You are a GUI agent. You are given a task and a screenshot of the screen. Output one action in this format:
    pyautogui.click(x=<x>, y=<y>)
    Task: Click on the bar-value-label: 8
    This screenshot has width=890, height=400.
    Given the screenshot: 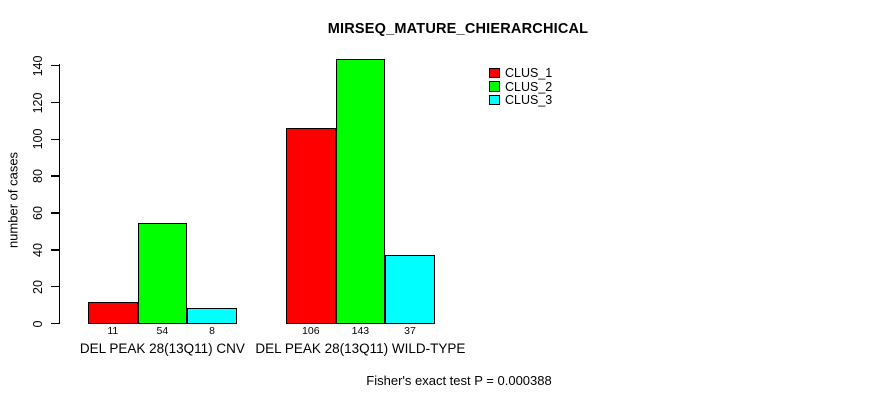 What is the action you would take?
    pyautogui.click(x=212, y=330)
    